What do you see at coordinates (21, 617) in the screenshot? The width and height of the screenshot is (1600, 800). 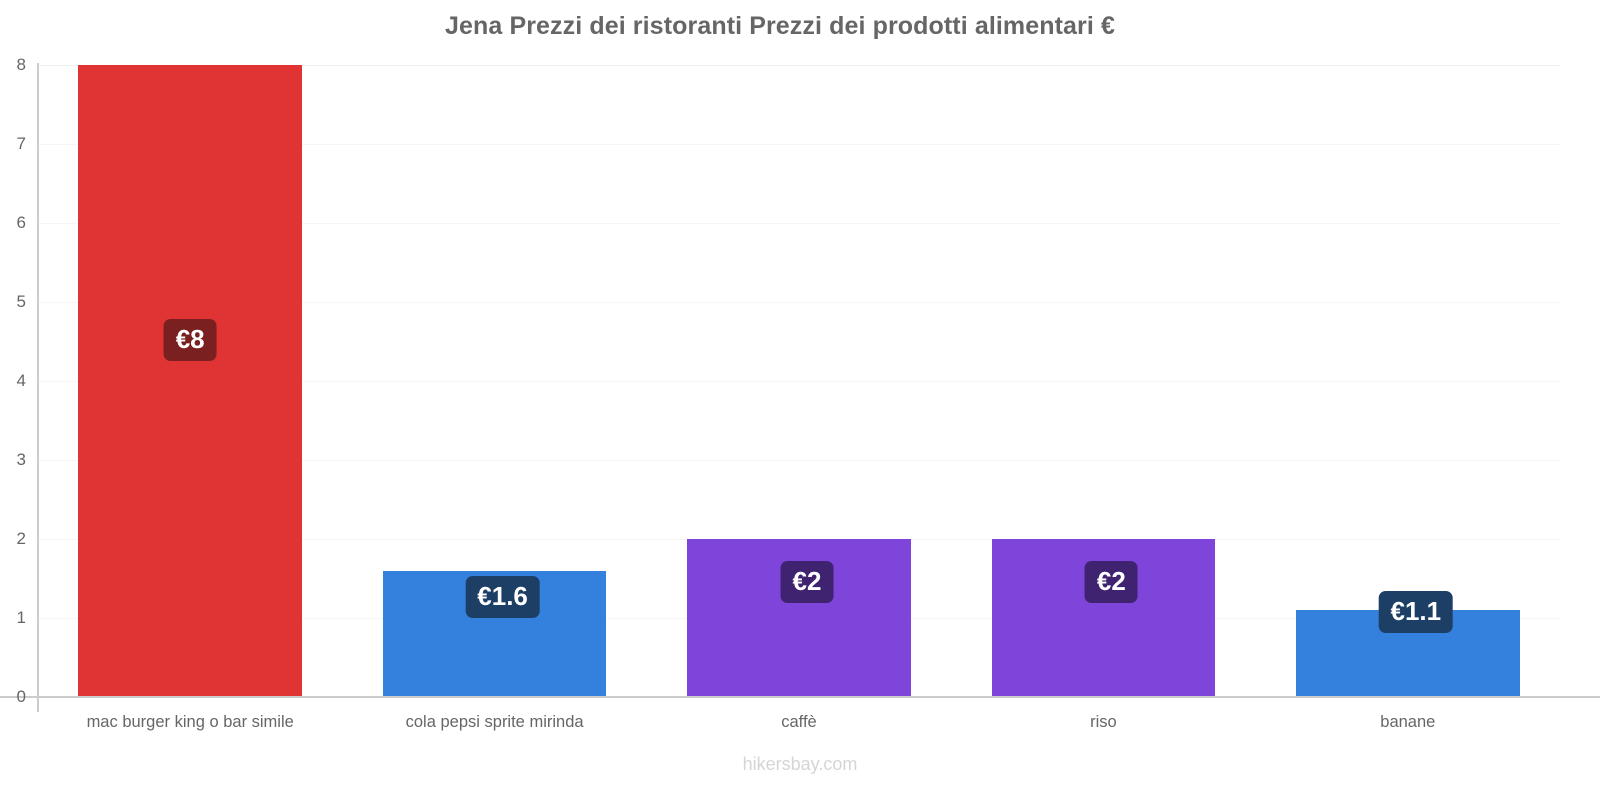 I see `y-tick-label-1: 1` at bounding box center [21, 617].